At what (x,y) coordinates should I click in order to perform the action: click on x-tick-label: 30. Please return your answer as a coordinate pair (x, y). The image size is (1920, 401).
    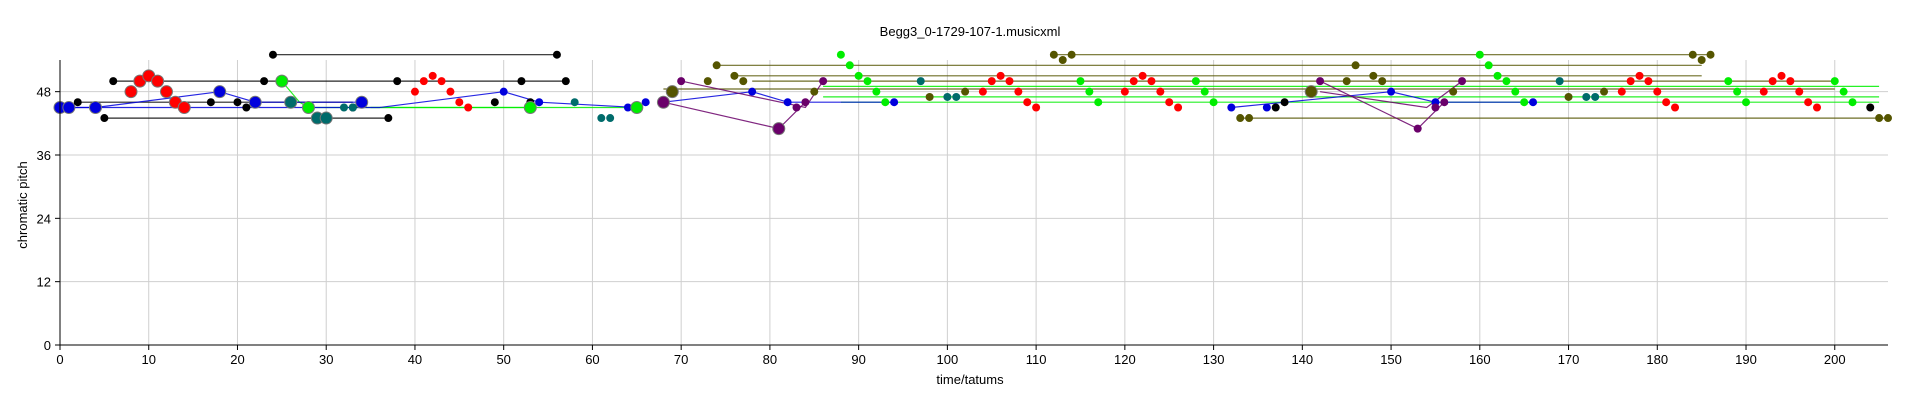
    Looking at the image, I should click on (326, 359).